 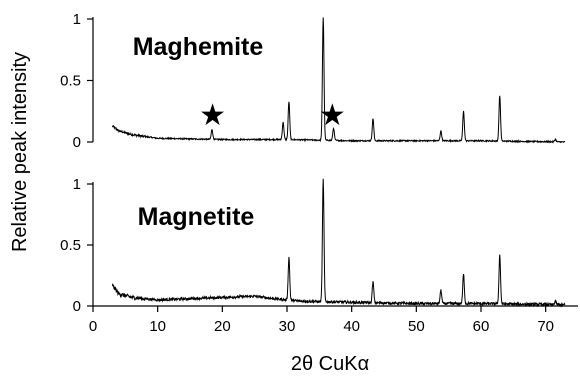 I want to click on x-tick-label: 40, so click(x=351, y=326).